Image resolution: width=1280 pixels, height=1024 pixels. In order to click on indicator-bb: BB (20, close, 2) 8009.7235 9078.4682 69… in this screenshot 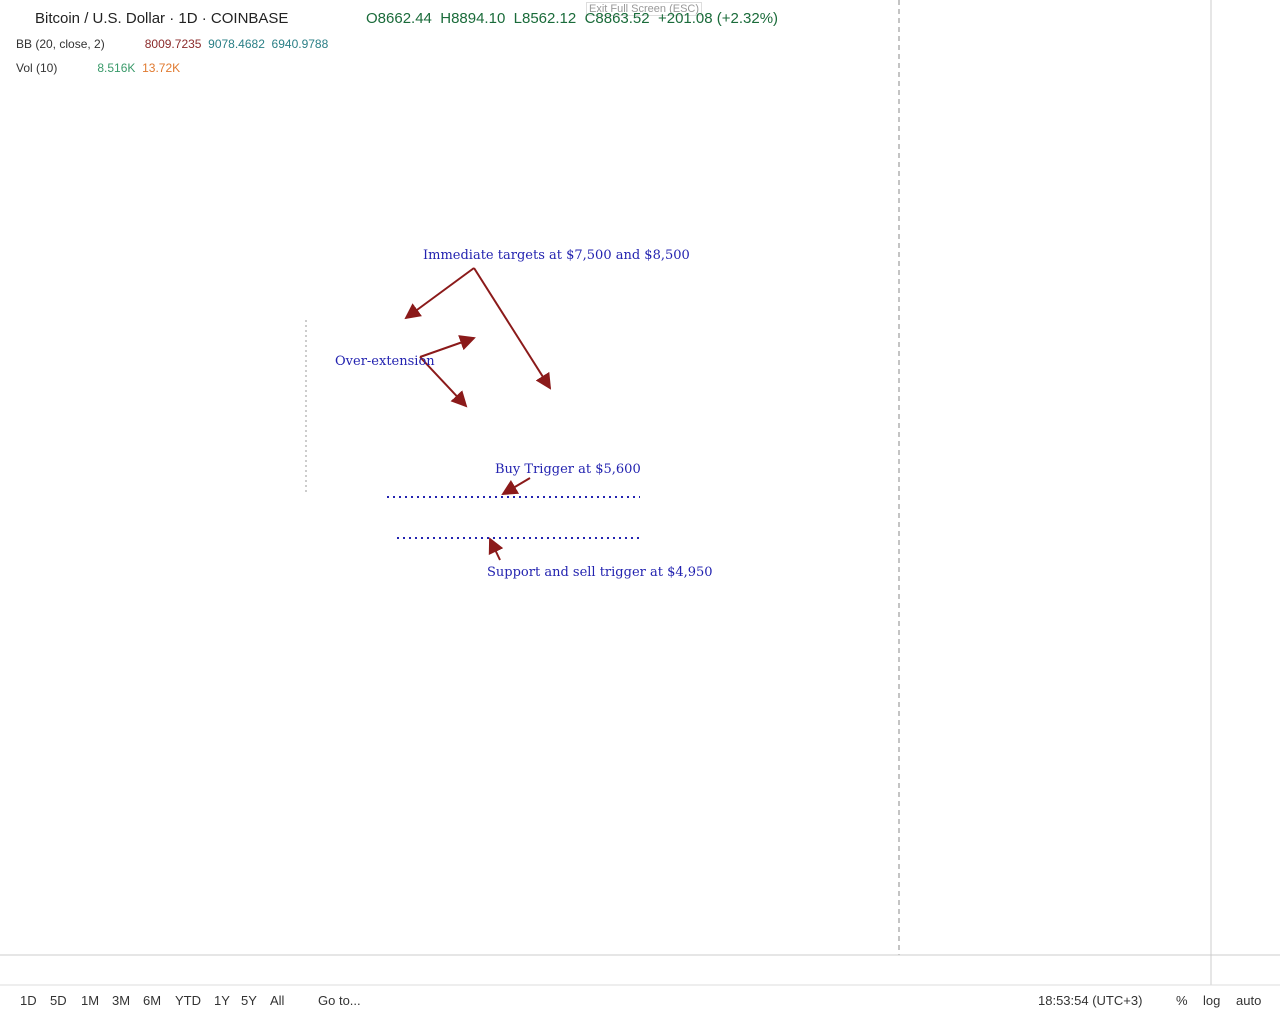, I will do `click(172, 44)`.